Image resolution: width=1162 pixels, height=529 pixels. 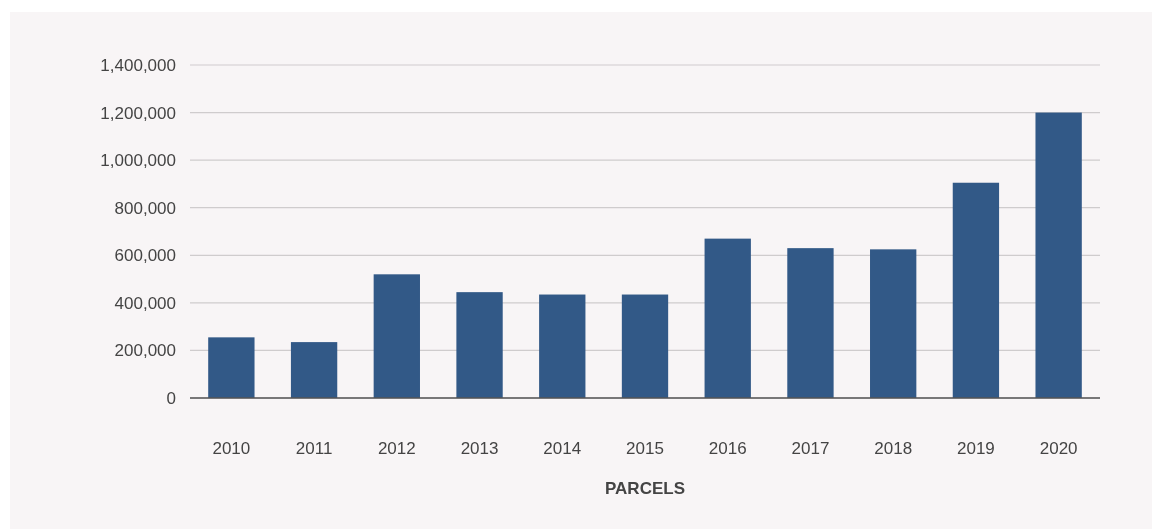 What do you see at coordinates (145, 351) in the screenshot?
I see `y-tick-label: 200,000` at bounding box center [145, 351].